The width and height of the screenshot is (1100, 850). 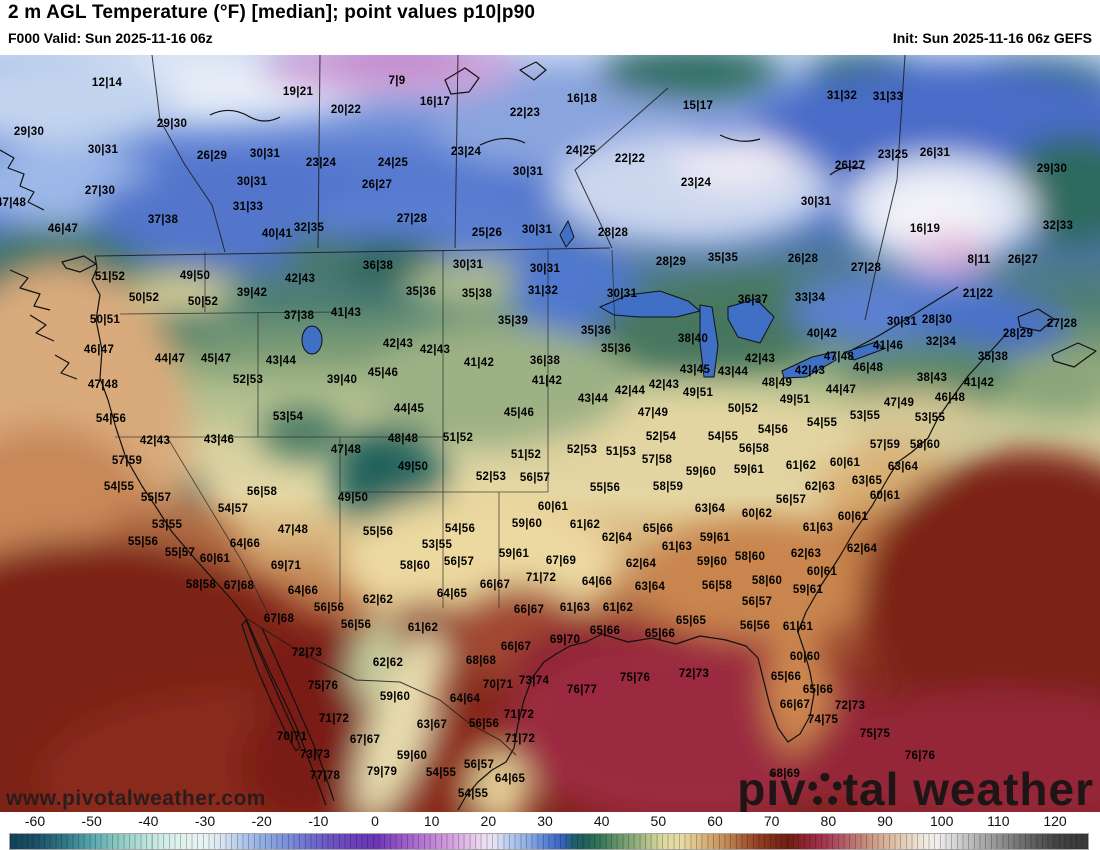 What do you see at coordinates (309, 228) in the screenshot?
I see `point-value: 32|35` at bounding box center [309, 228].